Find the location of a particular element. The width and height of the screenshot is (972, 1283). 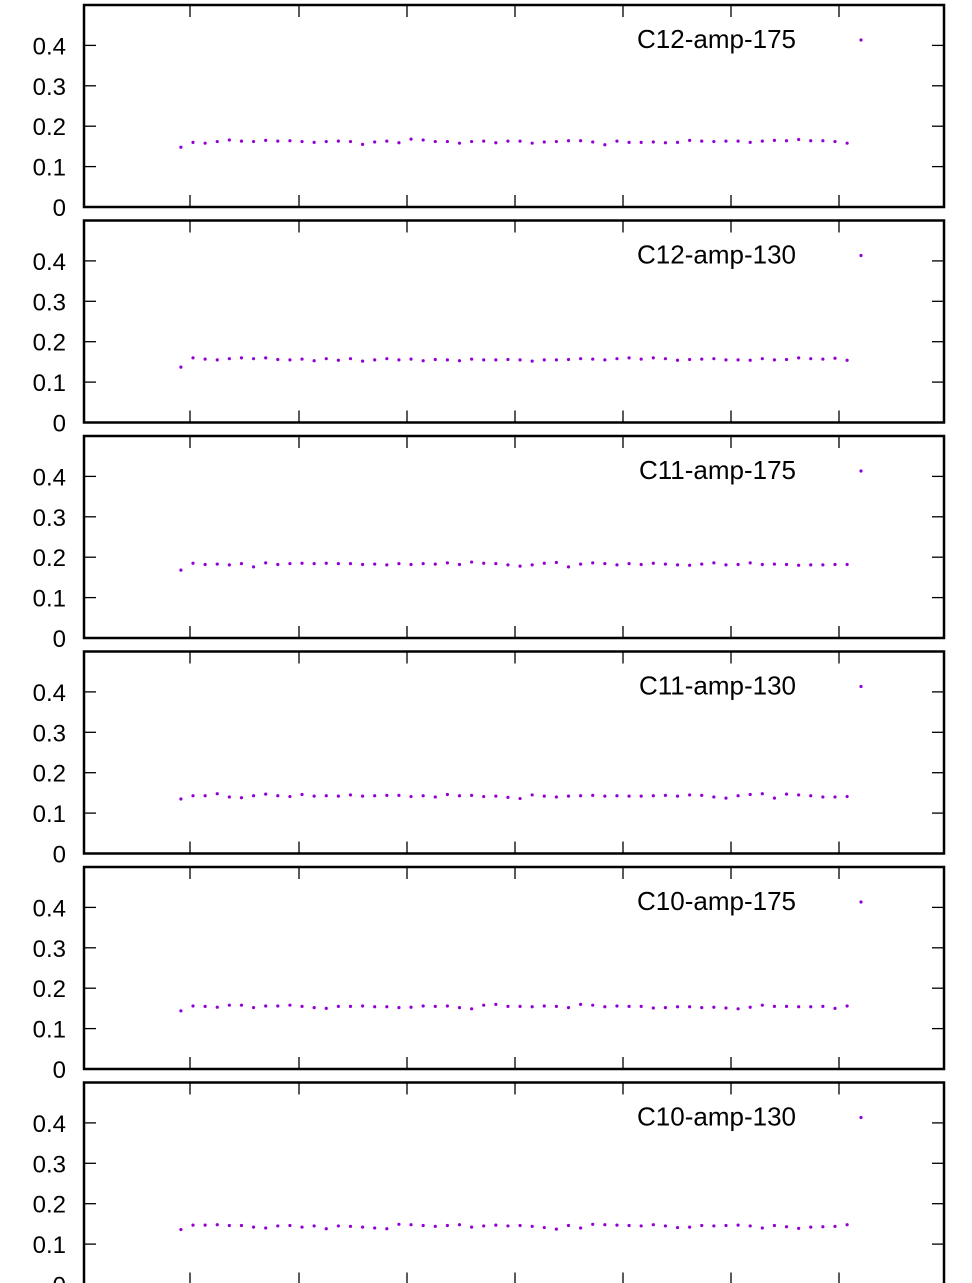

legend-marker is located at coordinates (861, 902).